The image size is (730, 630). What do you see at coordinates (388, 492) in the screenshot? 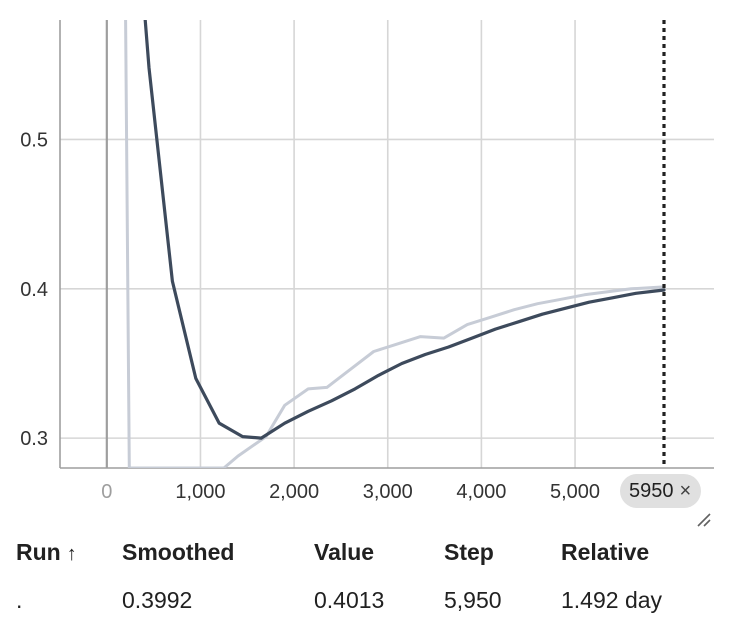
I see `x-tick-label: 3,000` at bounding box center [388, 492].